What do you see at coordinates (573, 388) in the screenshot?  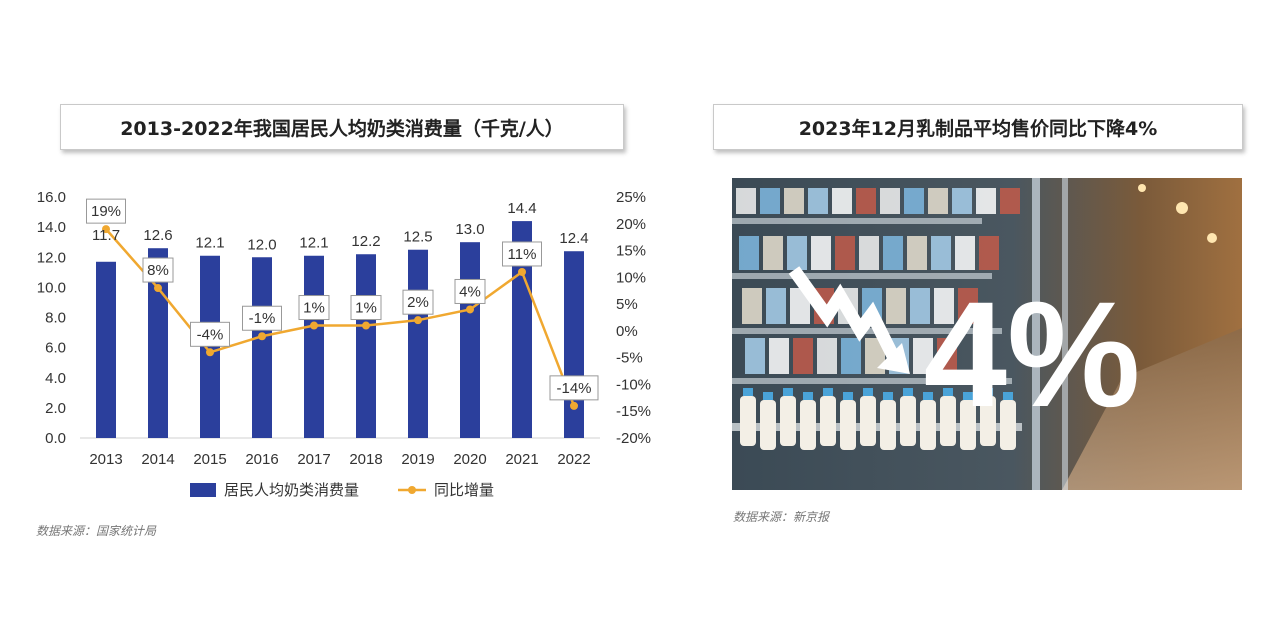 I see `growth-value-label: -14%` at bounding box center [573, 388].